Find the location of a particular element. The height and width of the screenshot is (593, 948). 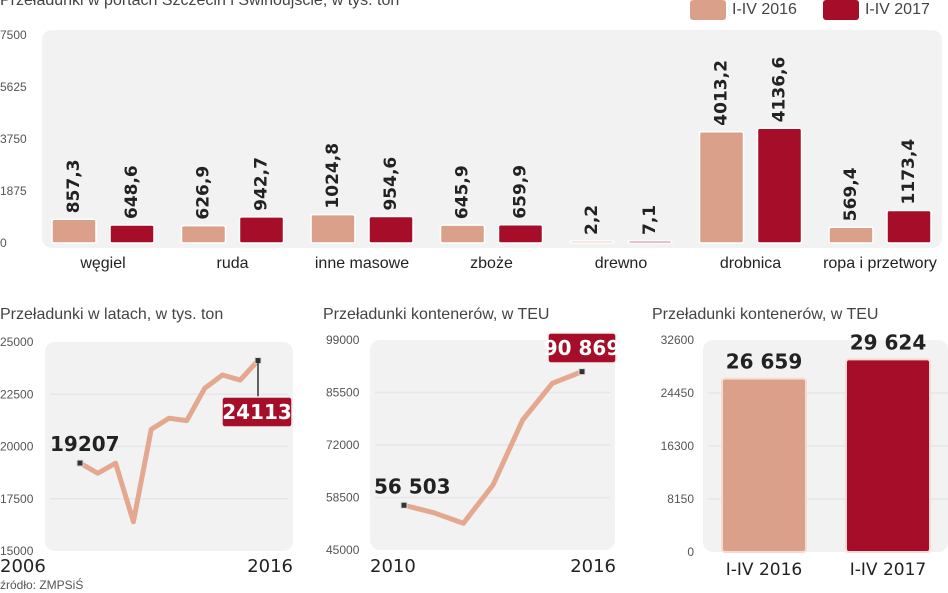

y-tick-label: 20000 is located at coordinates (17, 447).